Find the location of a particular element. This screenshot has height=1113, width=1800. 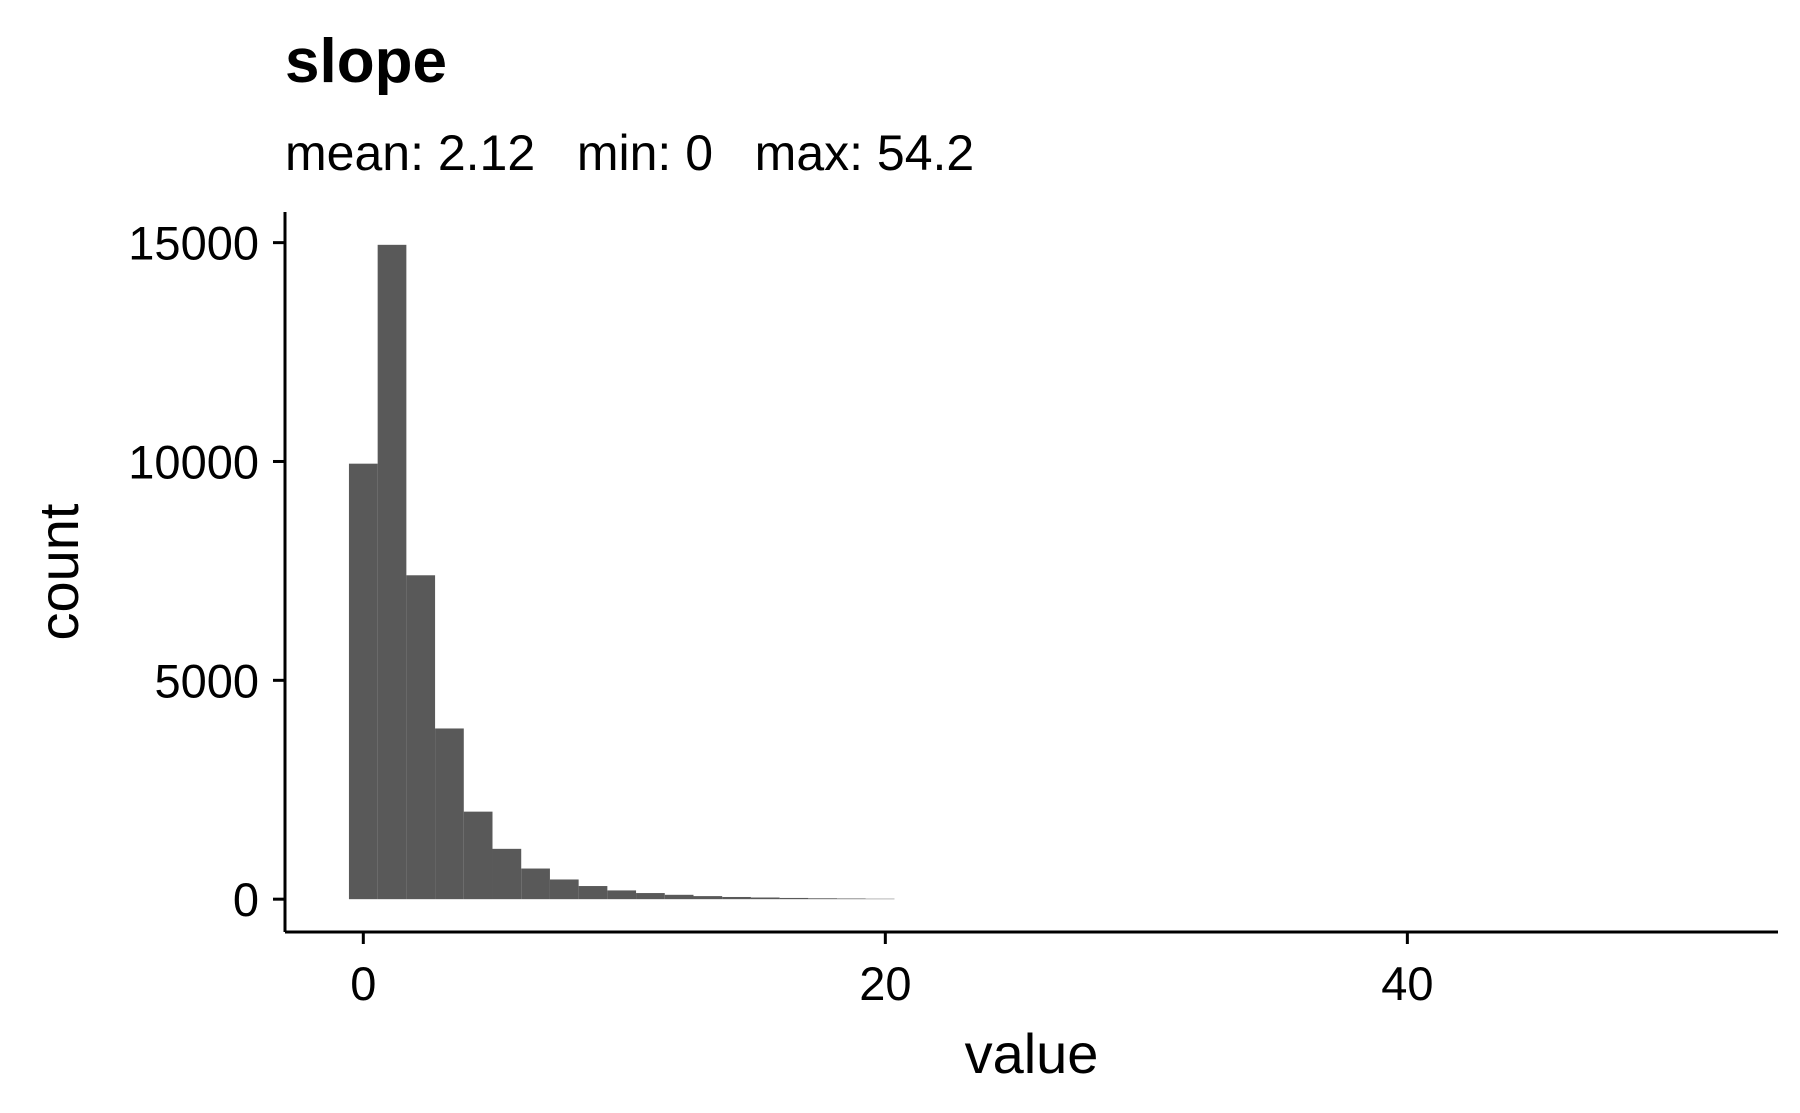

x-tick-label-0: 0 is located at coordinates (363, 983).